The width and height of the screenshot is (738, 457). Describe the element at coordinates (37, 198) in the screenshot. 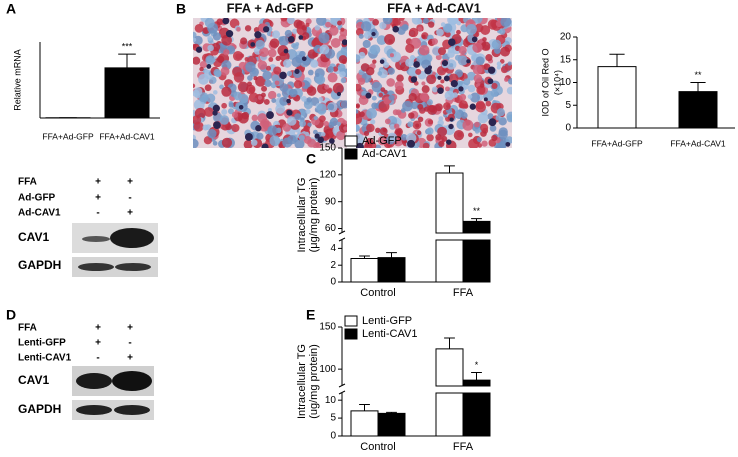

I see `blot-row-label: Ad-GFP` at that location.